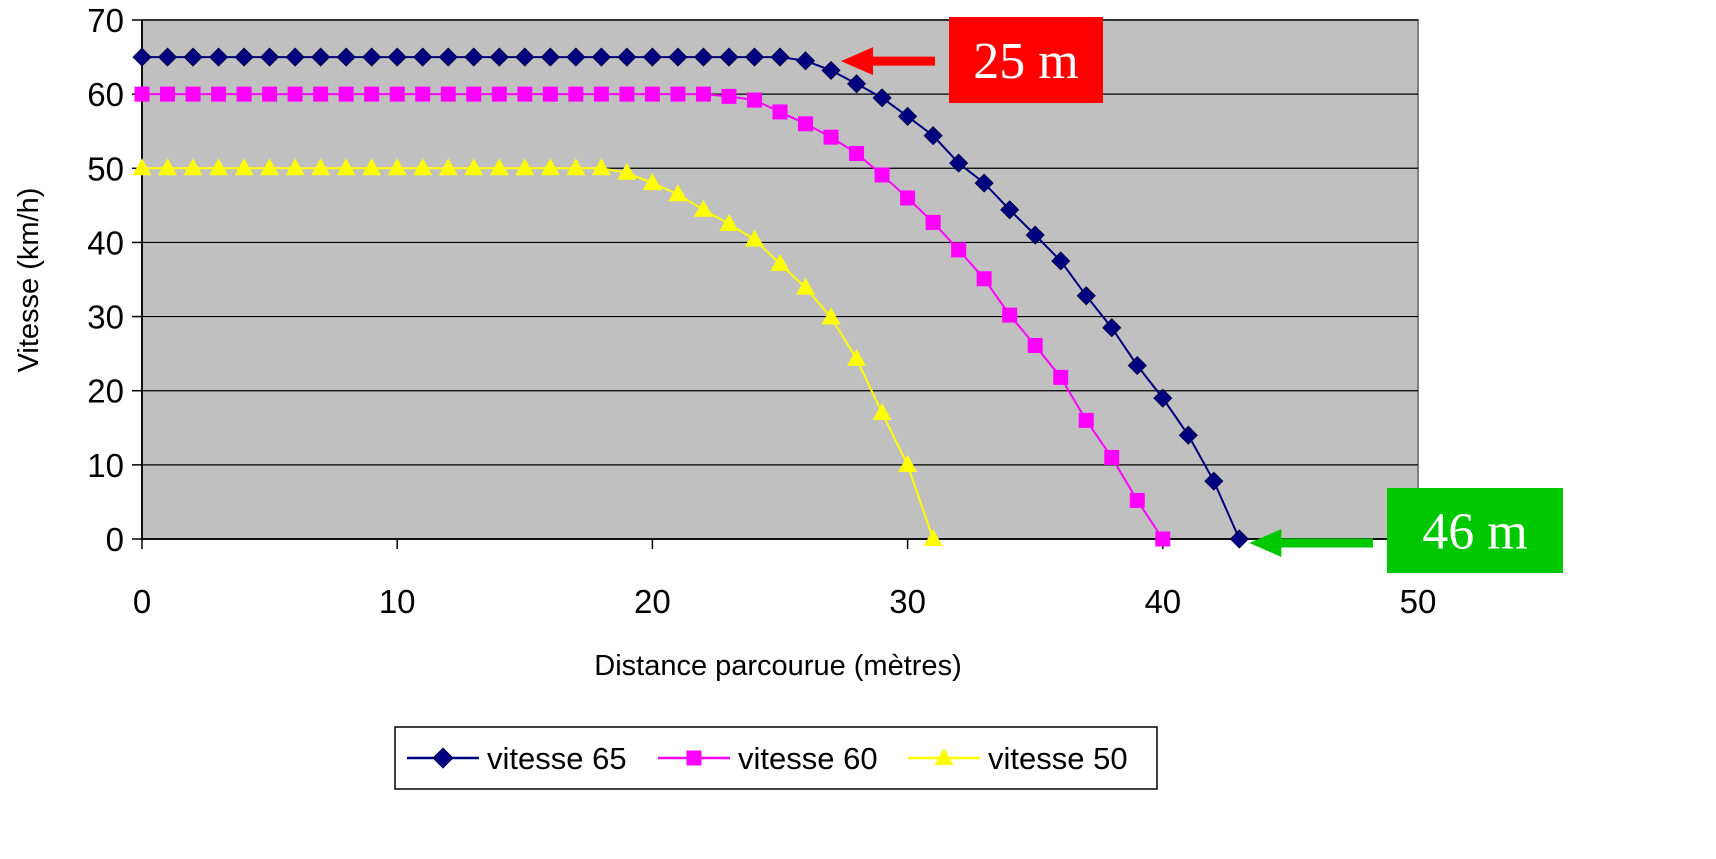  What do you see at coordinates (1418, 601) in the screenshot?
I see `x-tick-label-5: 50` at bounding box center [1418, 601].